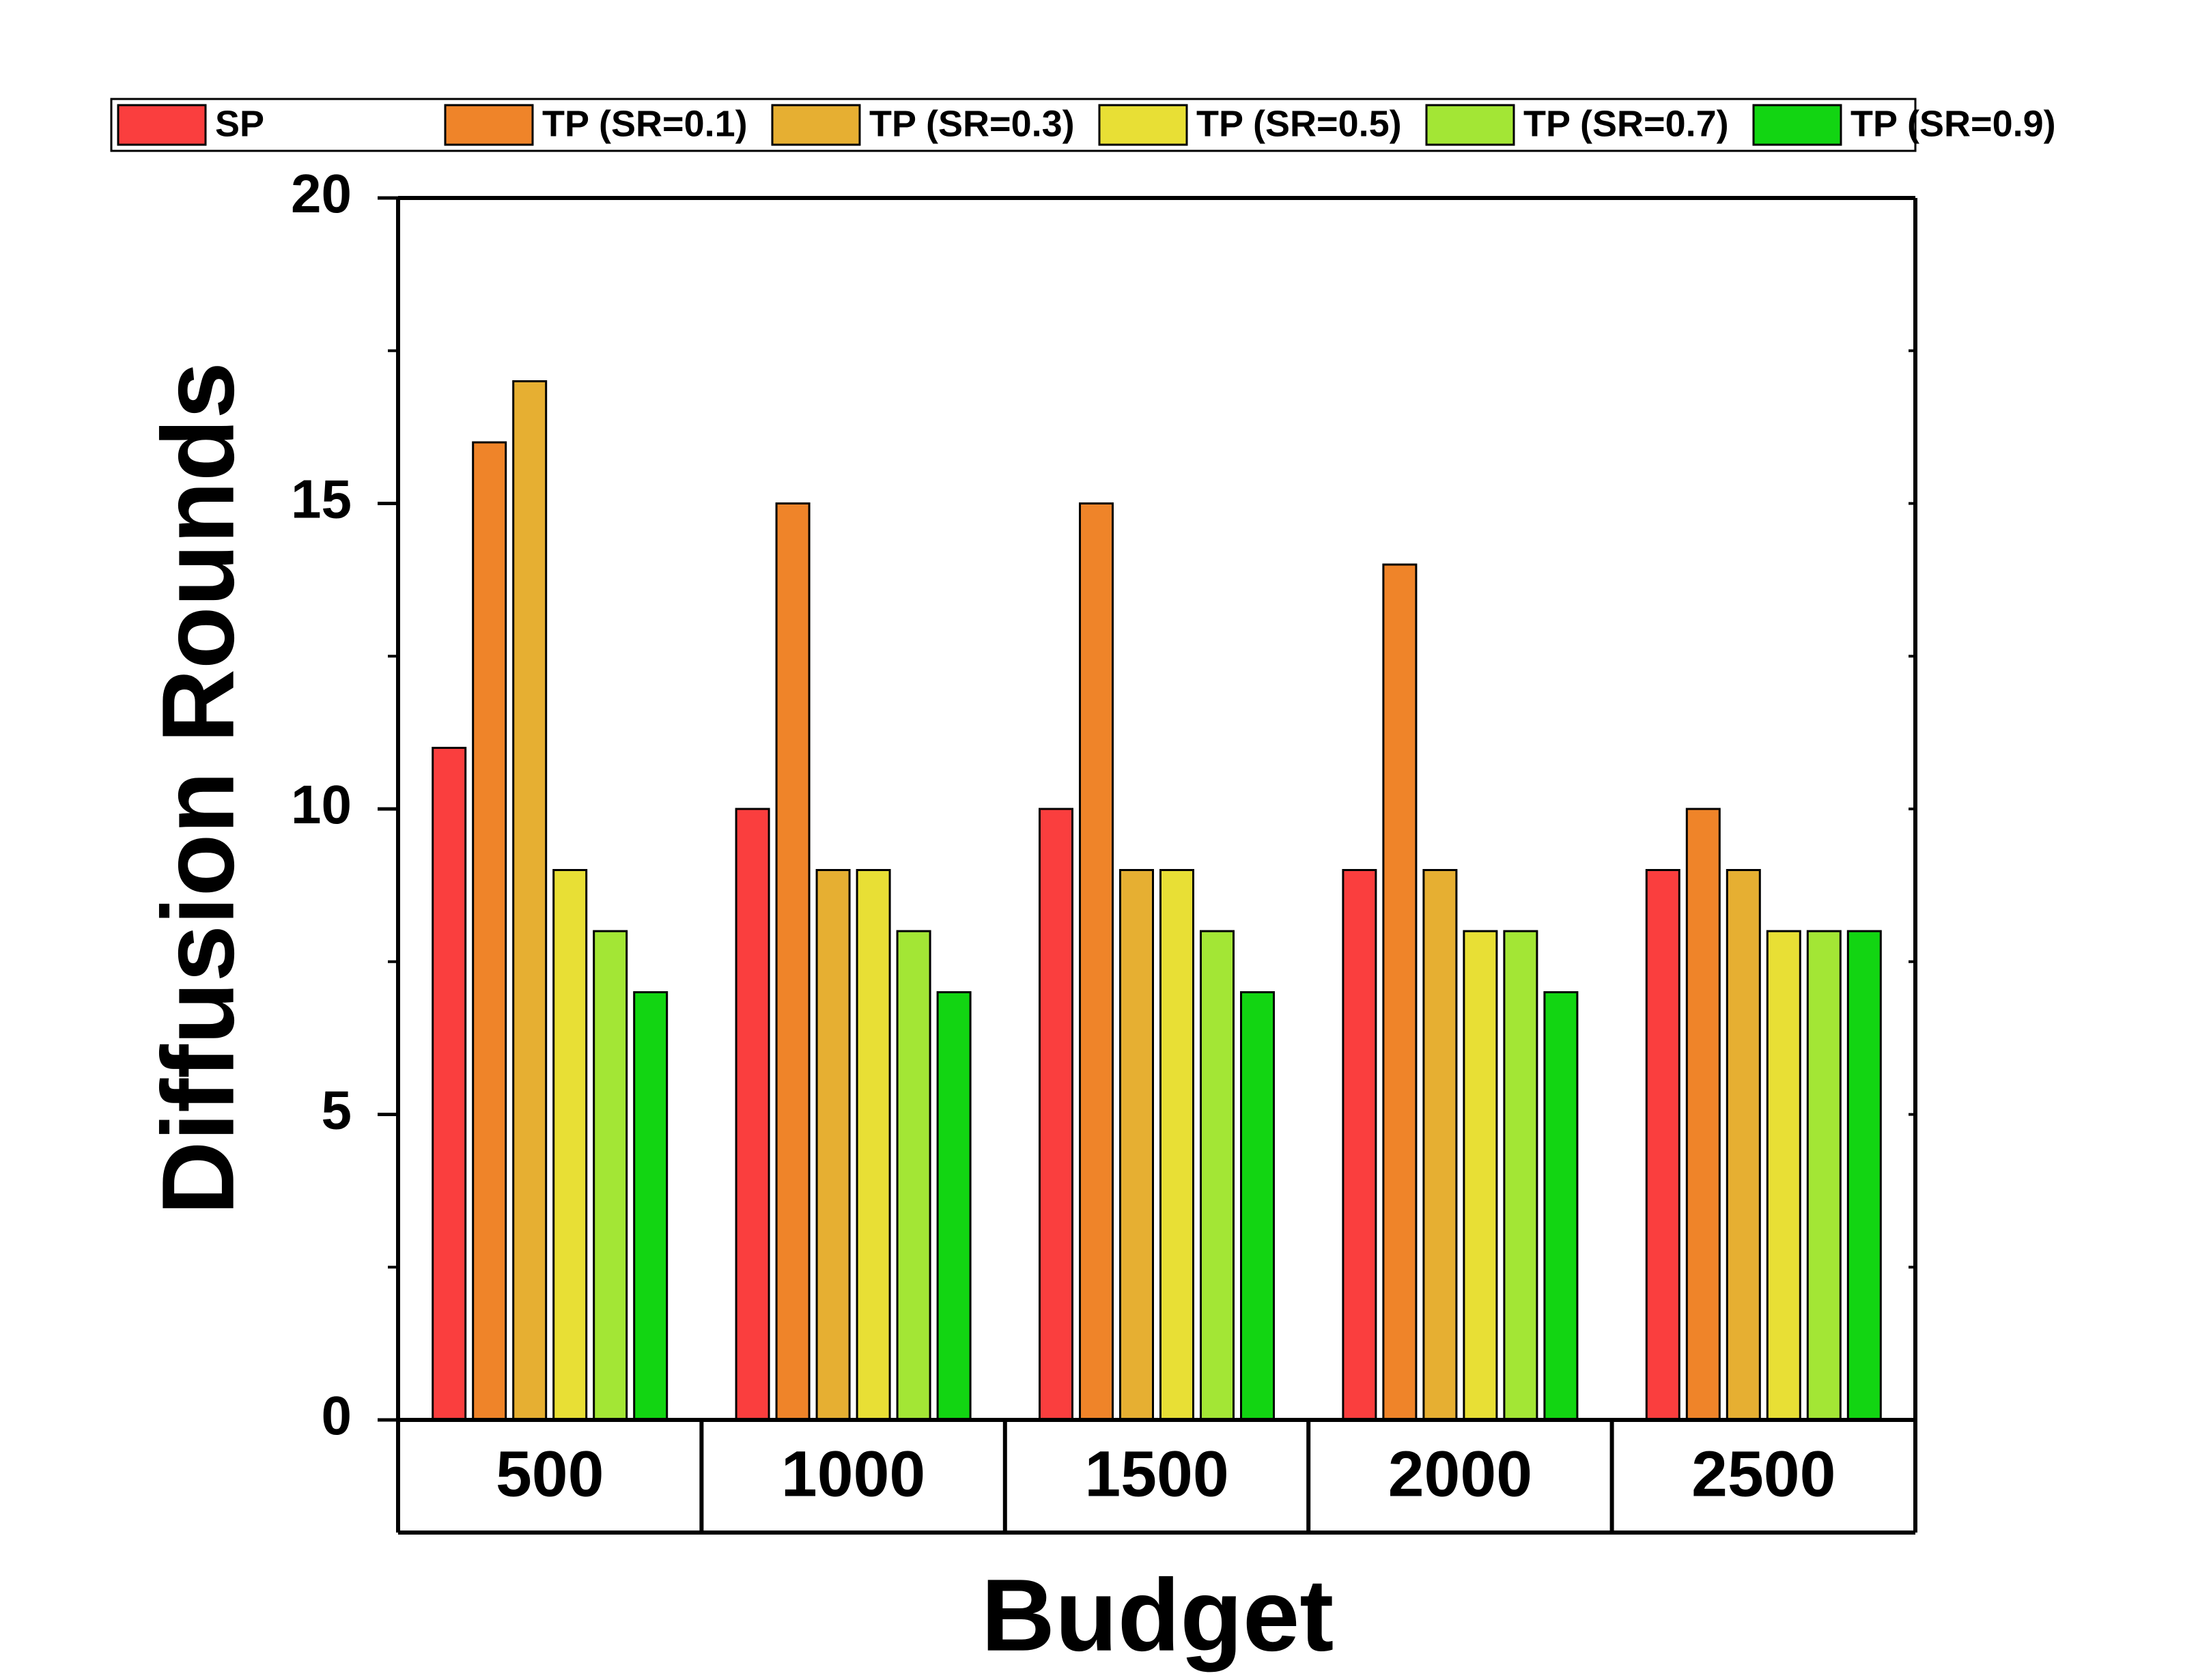 The width and height of the screenshot is (2196, 1680). What do you see at coordinates (198, 788) in the screenshot?
I see `y-axis-label: Diffusion Rounds` at bounding box center [198, 788].